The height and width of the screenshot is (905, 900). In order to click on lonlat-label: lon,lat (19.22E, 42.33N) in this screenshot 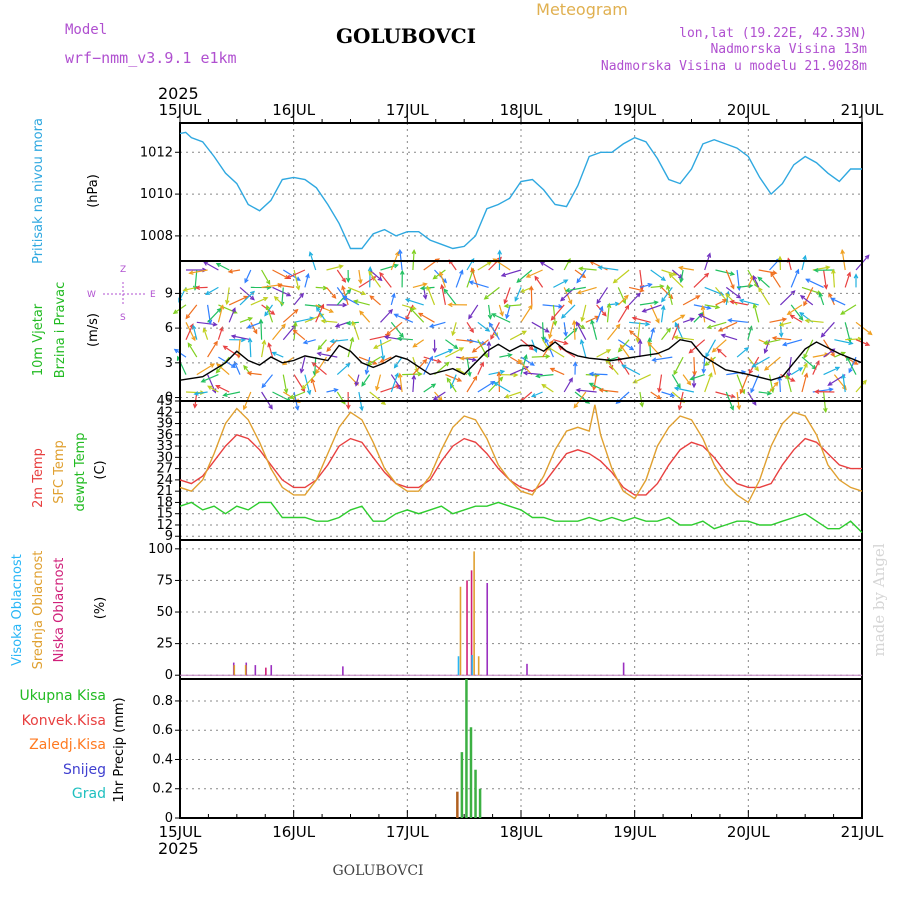, I will do `click(773, 33)`.